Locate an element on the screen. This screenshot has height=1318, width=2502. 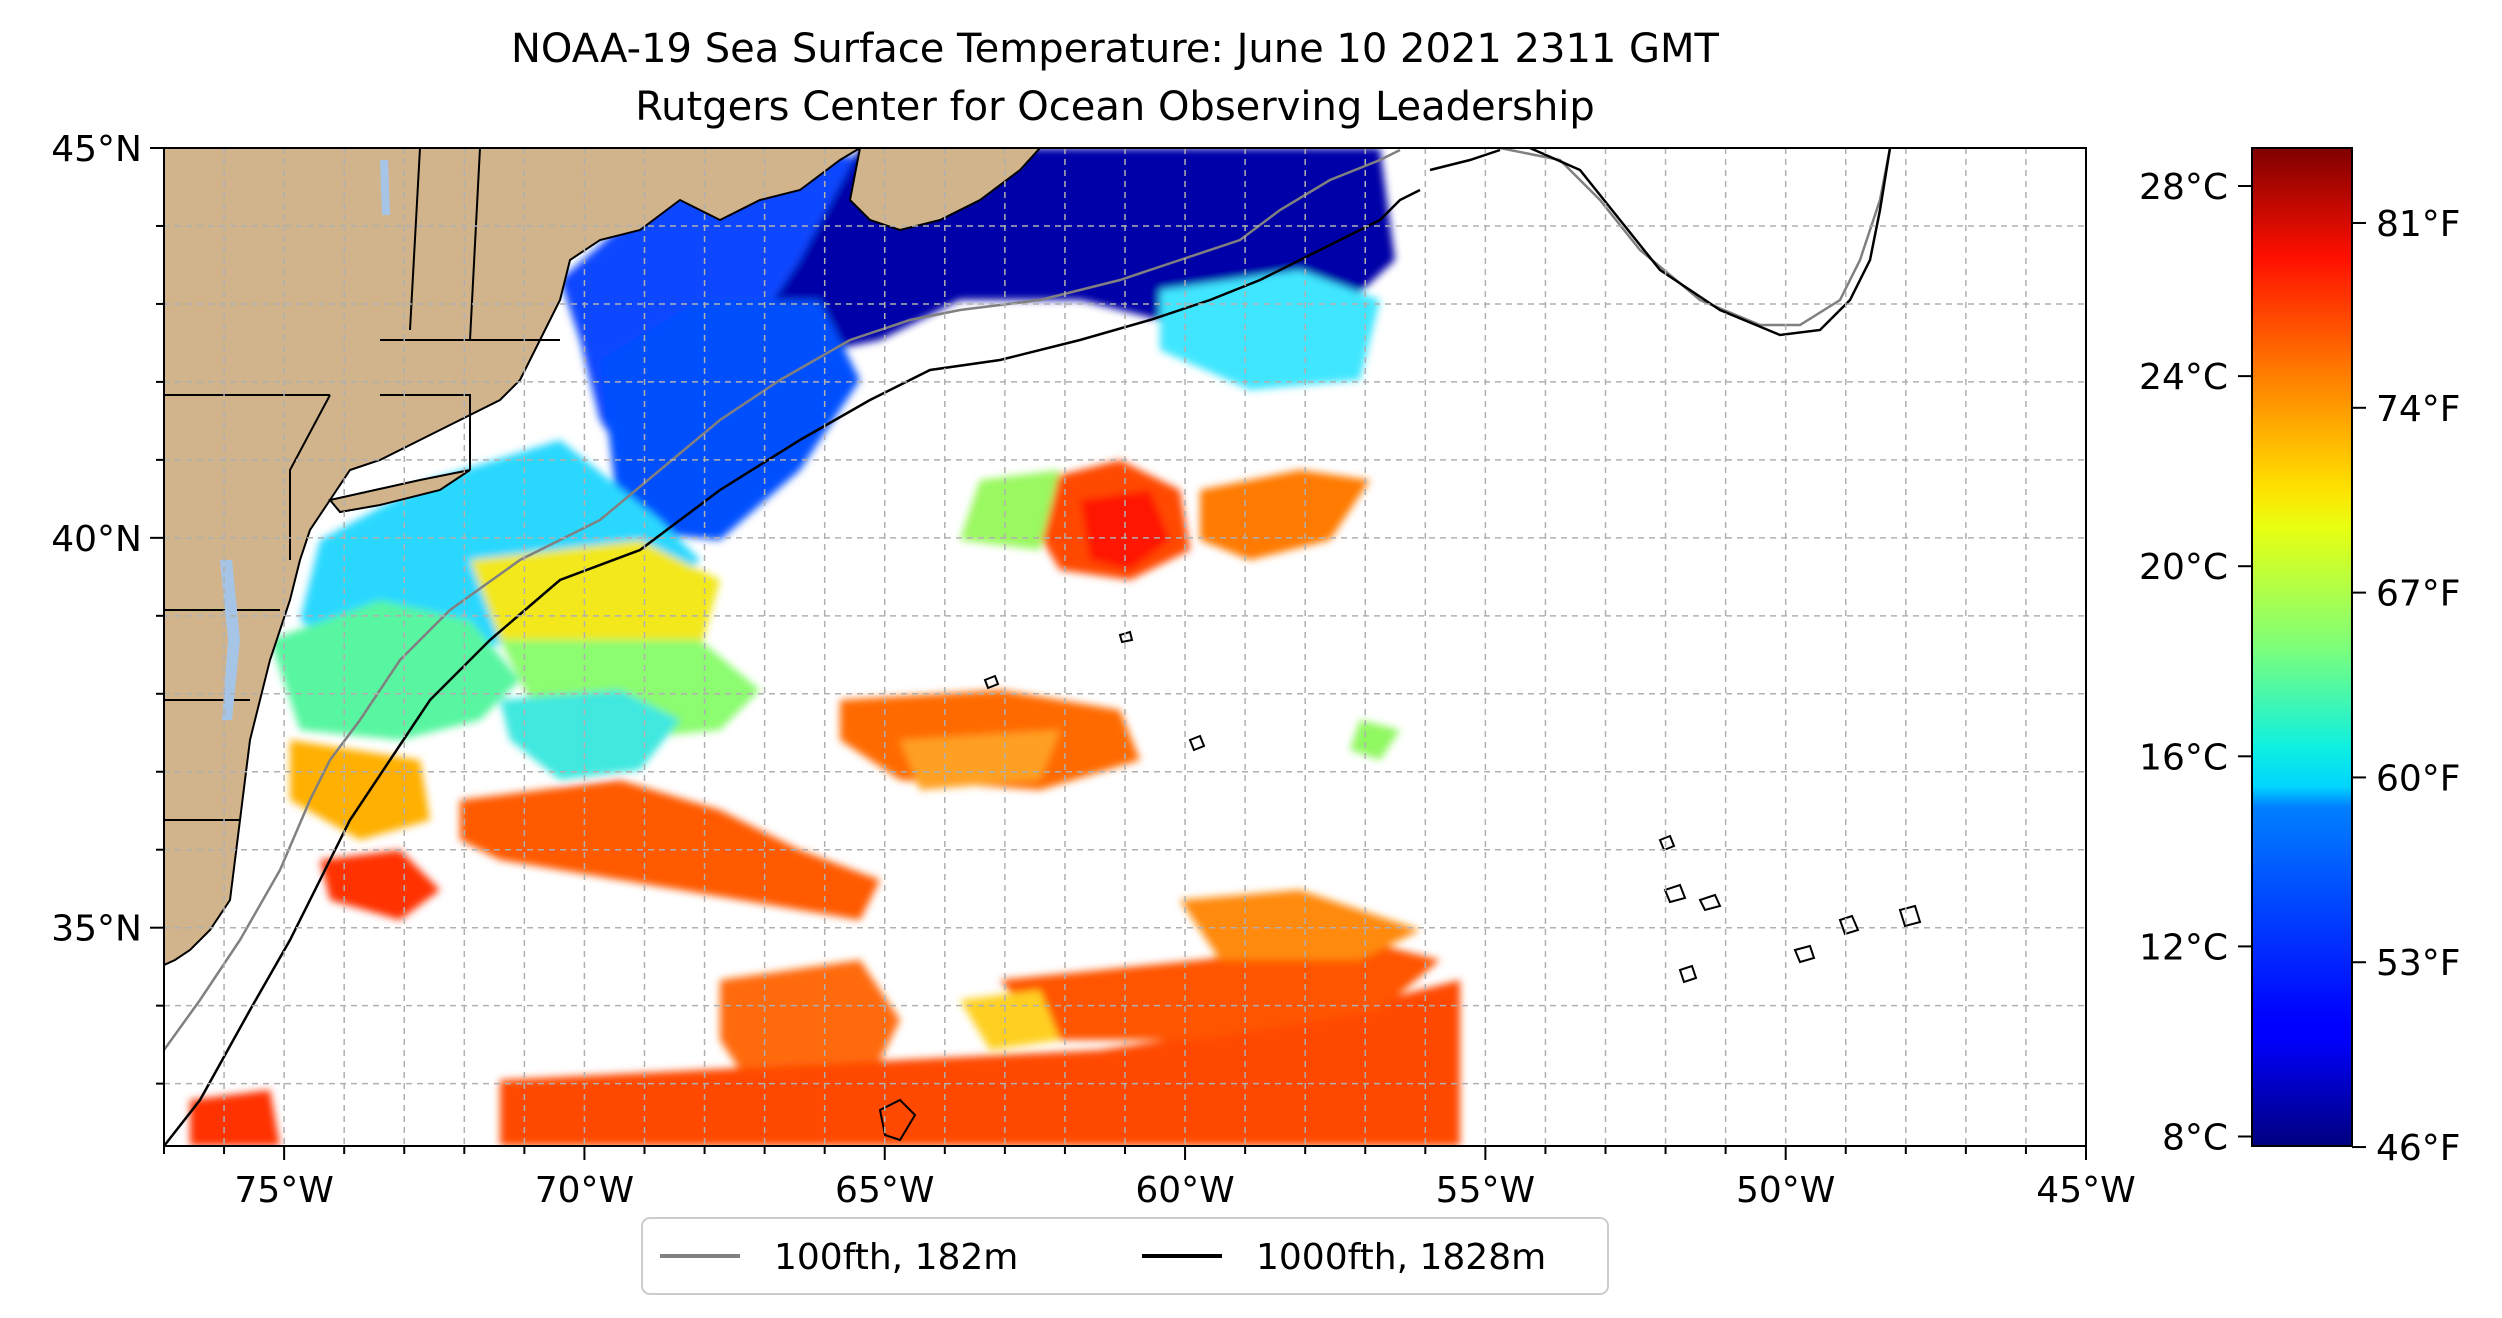
lon-tick-label: 70°W is located at coordinates (584, 1190).